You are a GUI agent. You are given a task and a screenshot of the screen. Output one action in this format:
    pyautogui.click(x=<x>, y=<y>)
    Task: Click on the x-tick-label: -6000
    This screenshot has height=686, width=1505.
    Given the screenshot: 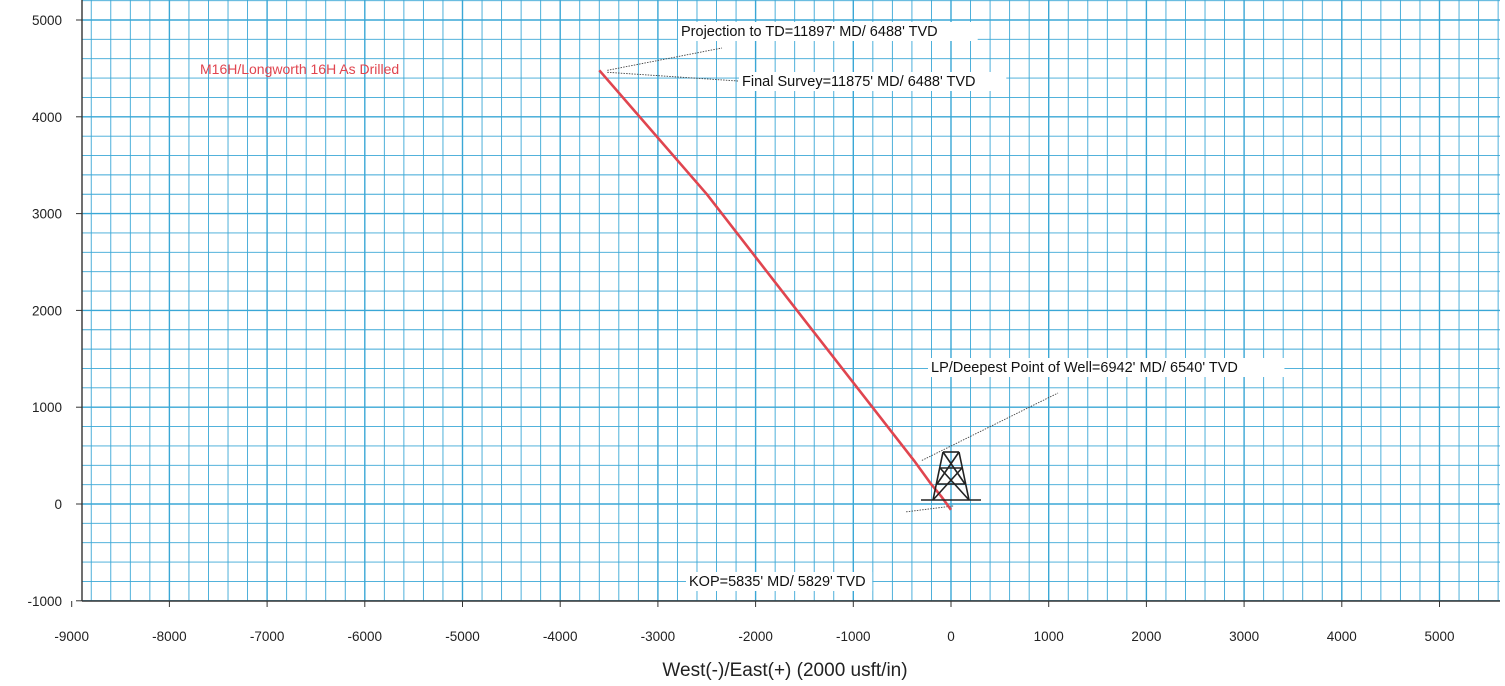 What is the action you would take?
    pyautogui.click(x=365, y=636)
    